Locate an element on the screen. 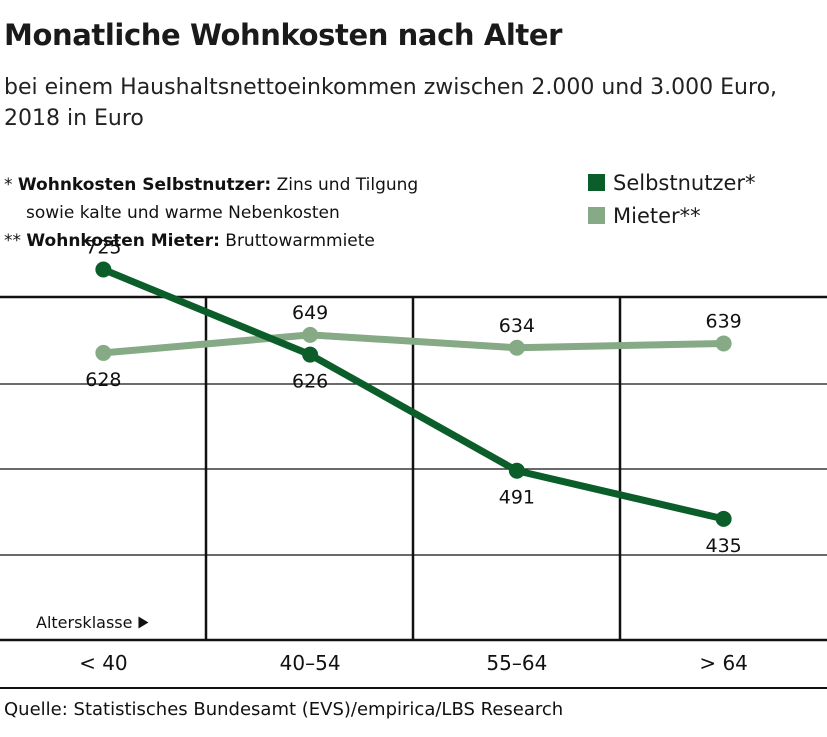 The height and width of the screenshot is (737, 827). data-label: 639 is located at coordinates (723, 321).